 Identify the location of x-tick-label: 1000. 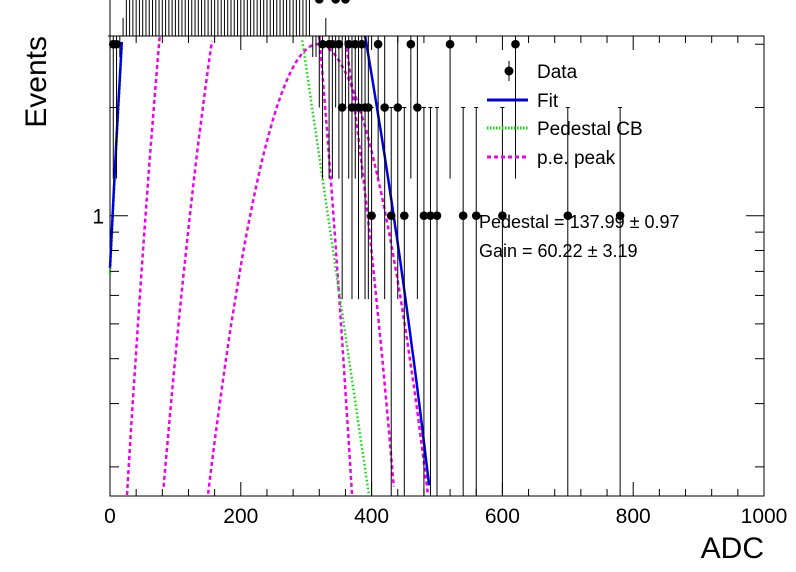
(764, 516).